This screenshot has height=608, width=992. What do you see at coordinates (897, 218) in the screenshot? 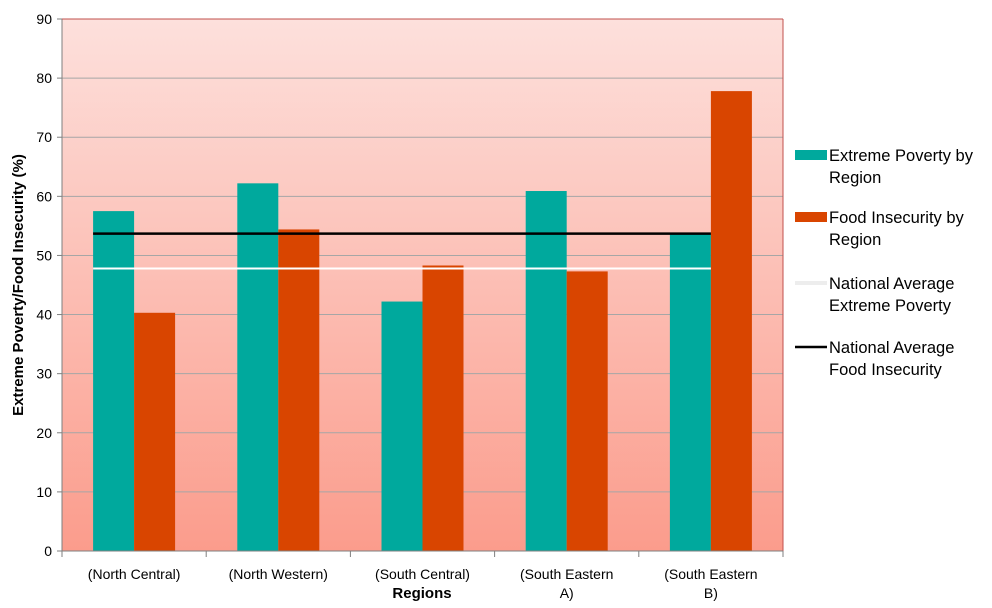
I see `legend-label: Food Insecurity by` at bounding box center [897, 218].